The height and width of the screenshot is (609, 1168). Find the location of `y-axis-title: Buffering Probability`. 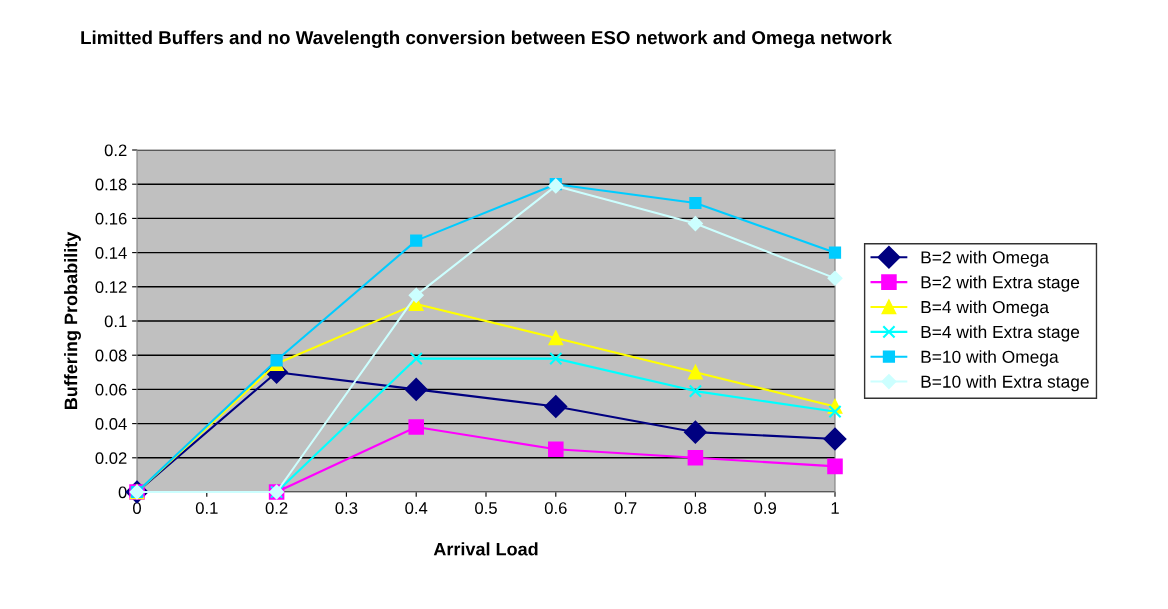

y-axis-title: Buffering Probability is located at coordinates (72, 320).